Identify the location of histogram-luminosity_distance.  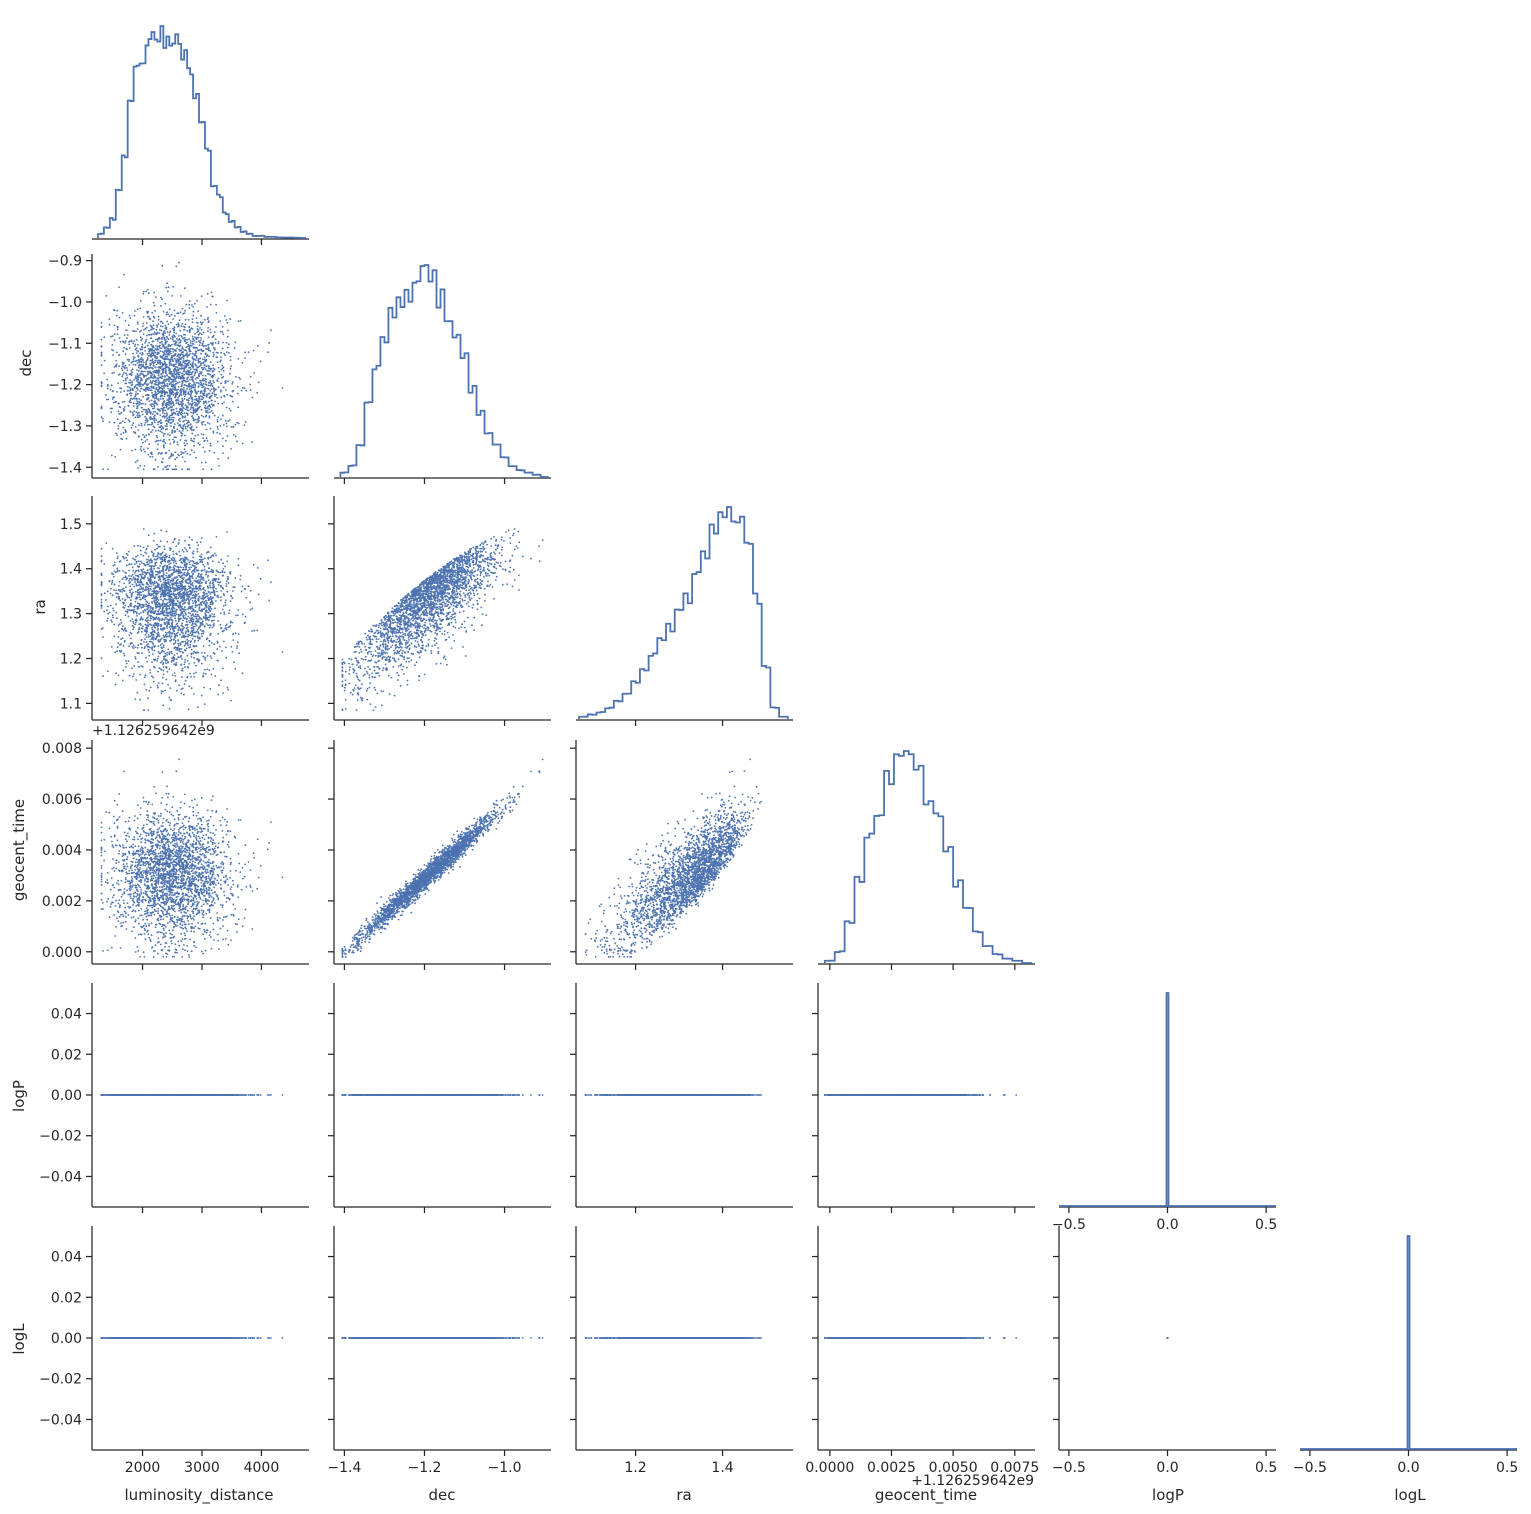
(202, 132).